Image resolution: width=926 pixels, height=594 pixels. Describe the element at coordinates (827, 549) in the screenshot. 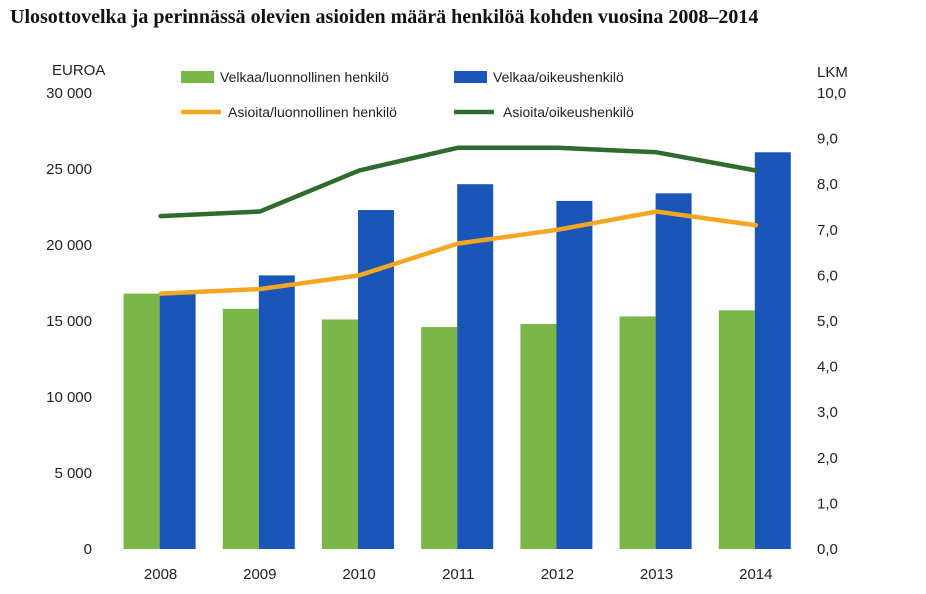

I see `y-right-tick-label: 0,0` at that location.